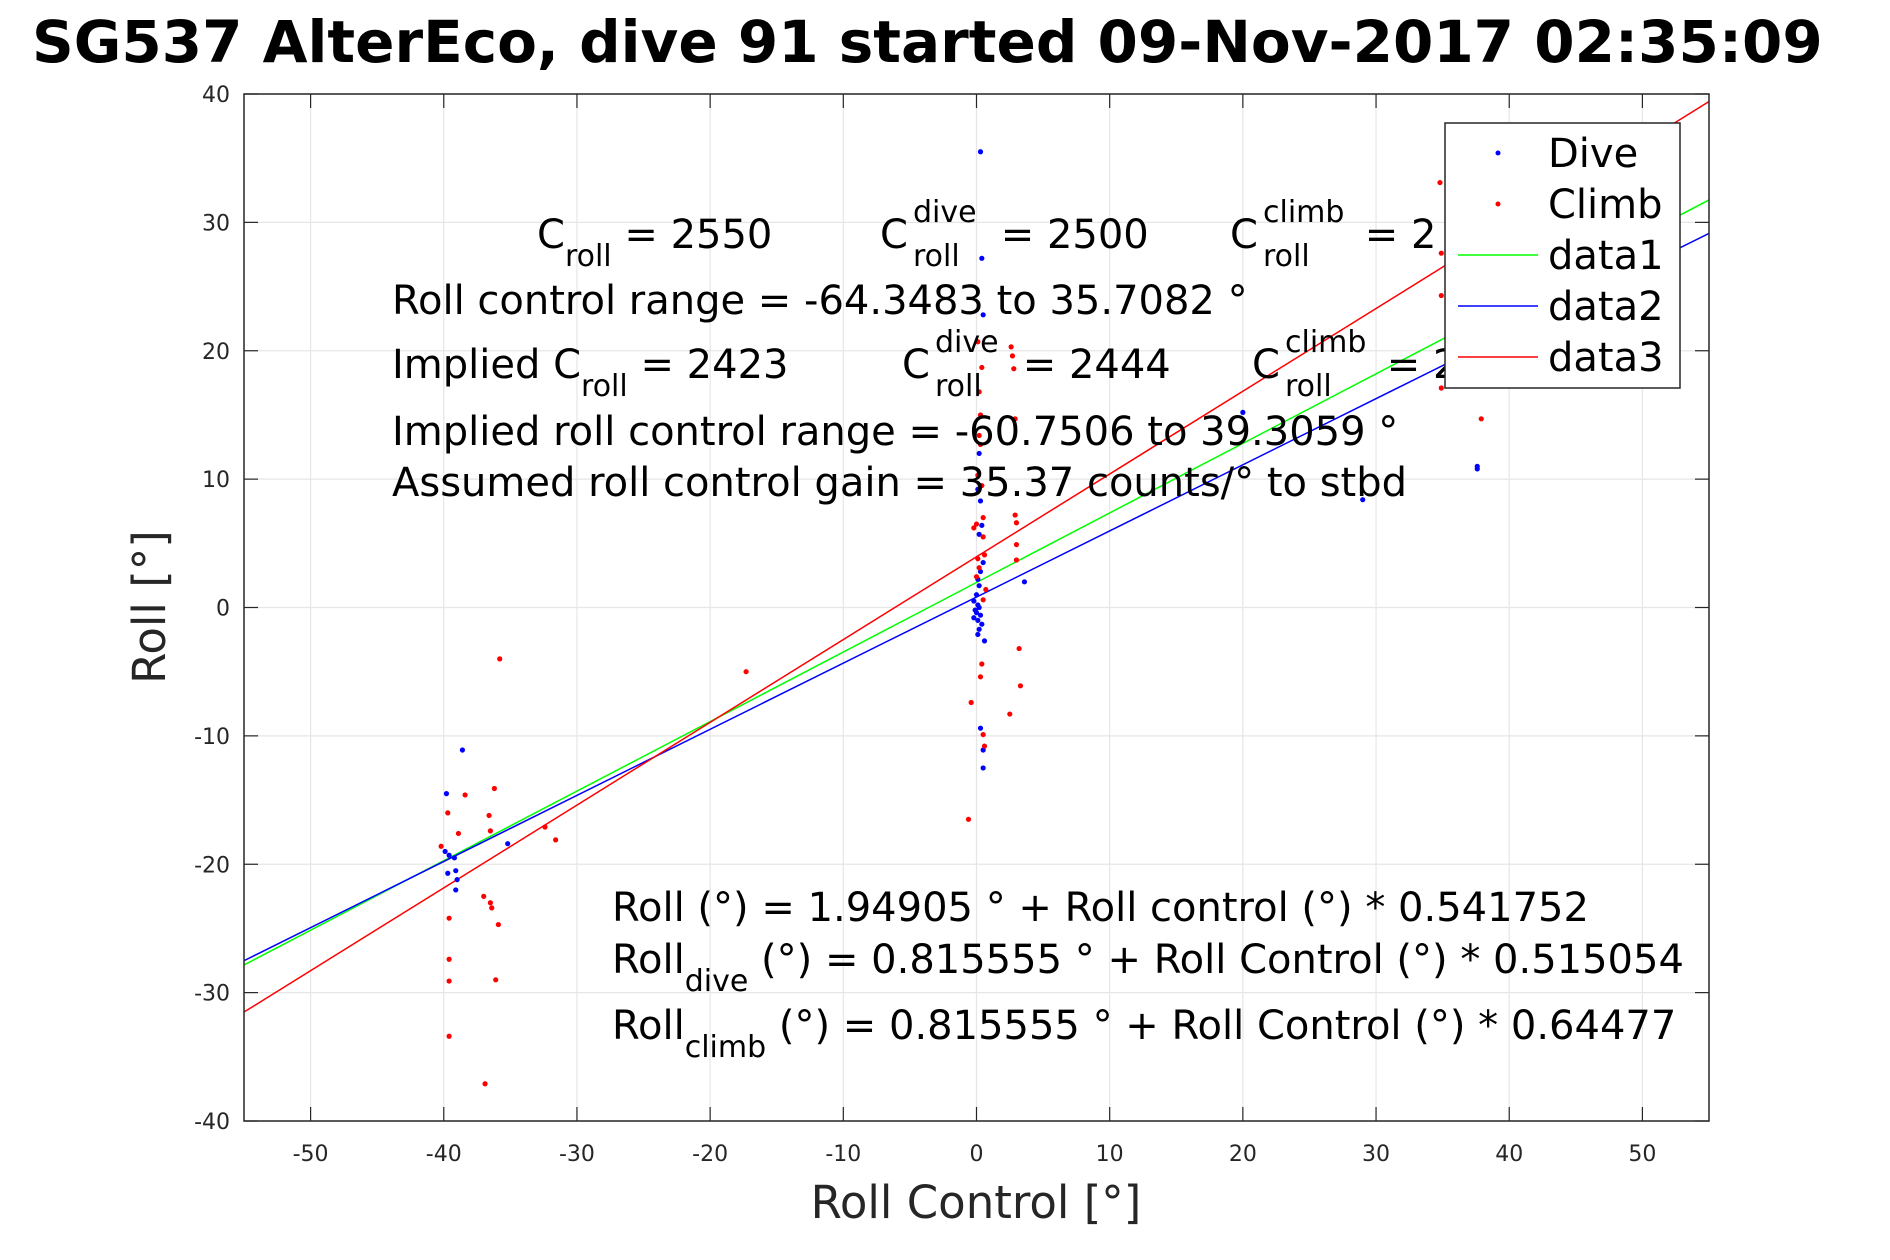 Image resolution: width=1890 pixels, height=1260 pixels. Describe the element at coordinates (212, 865) in the screenshot. I see `y-tick-label: -20` at that location.